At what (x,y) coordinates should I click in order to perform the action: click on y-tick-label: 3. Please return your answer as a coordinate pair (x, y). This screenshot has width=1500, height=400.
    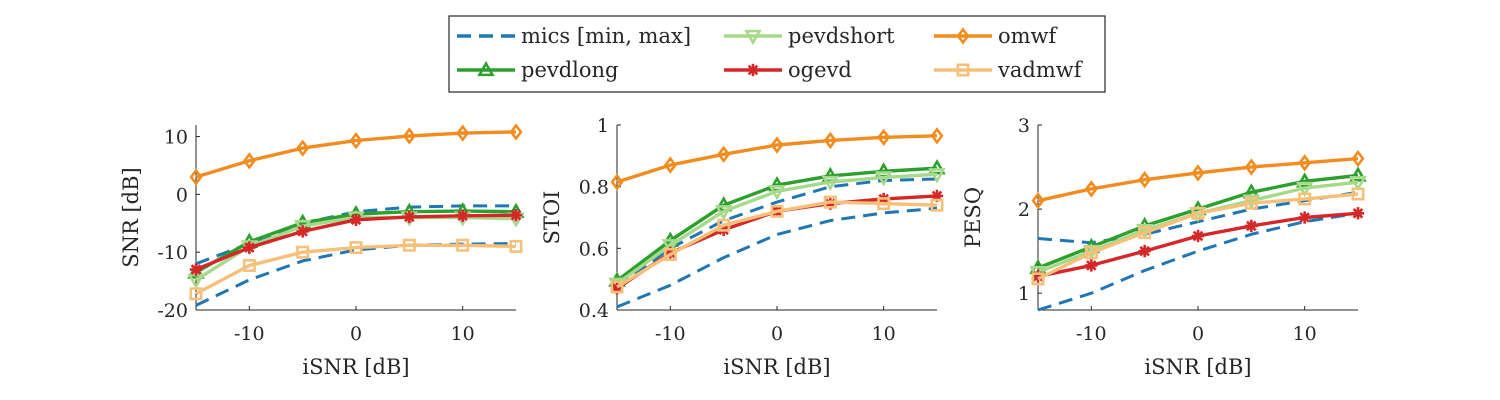
    Looking at the image, I should click on (1024, 126).